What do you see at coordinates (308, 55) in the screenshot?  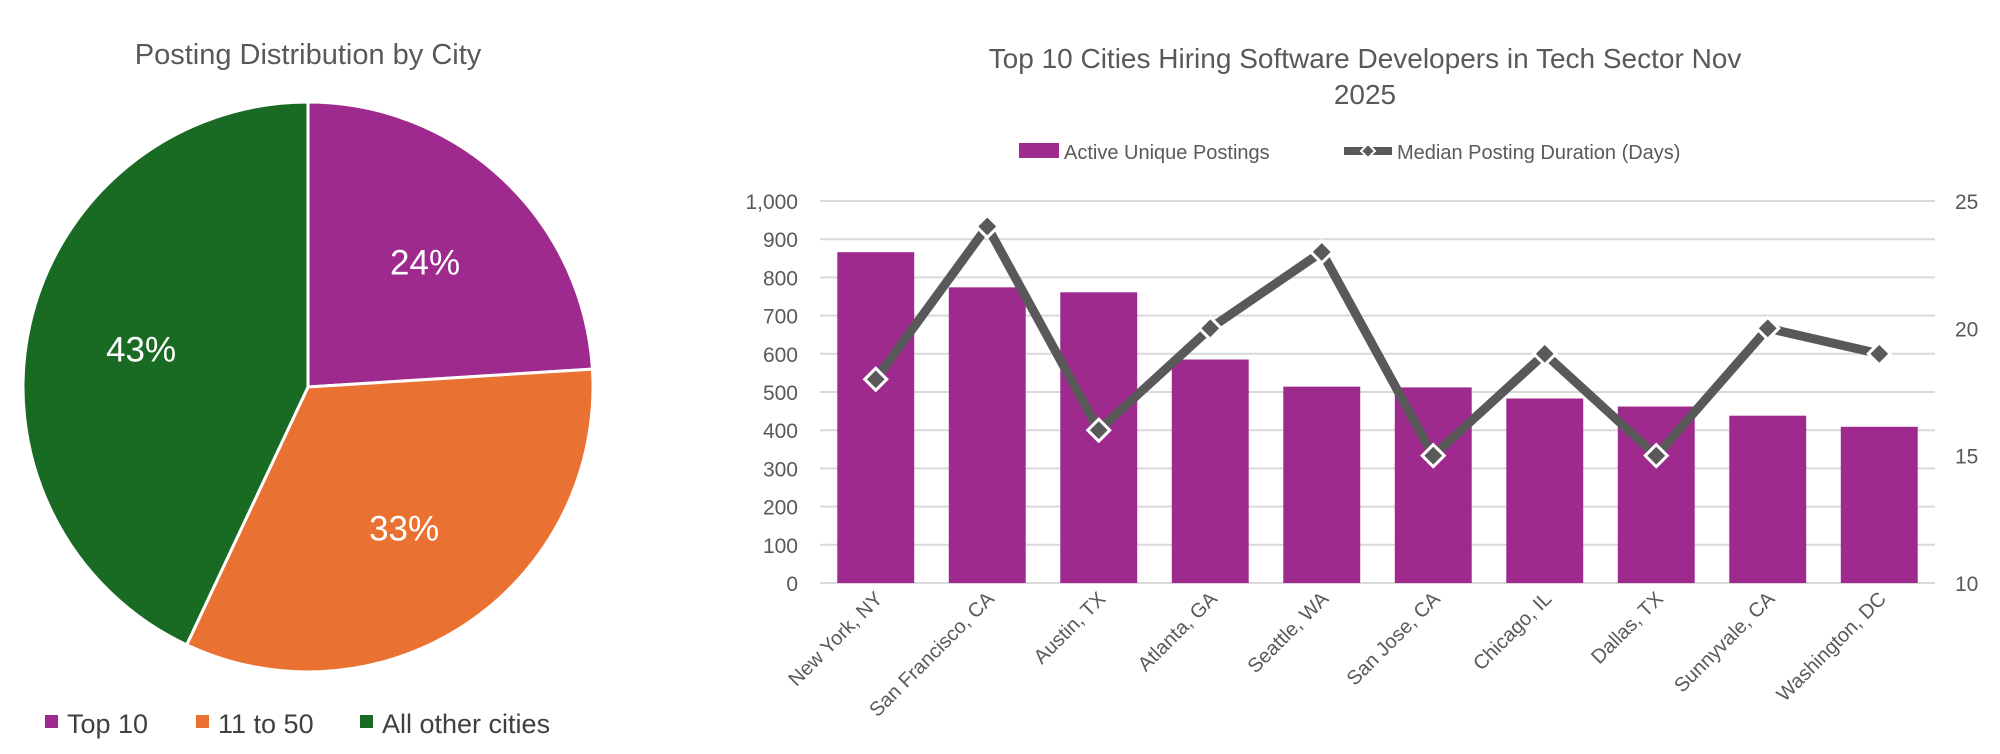 I see `pie-title: Posting Distribution by City` at bounding box center [308, 55].